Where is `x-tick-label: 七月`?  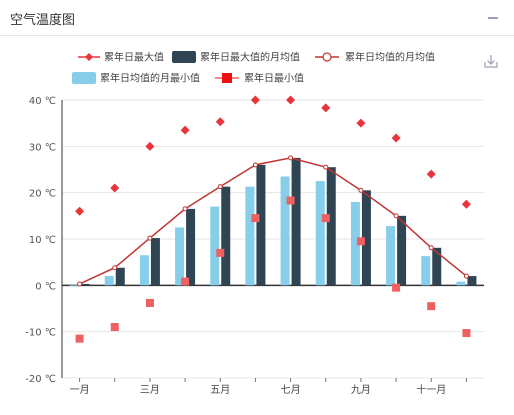 x-tick-label: 七月 is located at coordinates (291, 390).